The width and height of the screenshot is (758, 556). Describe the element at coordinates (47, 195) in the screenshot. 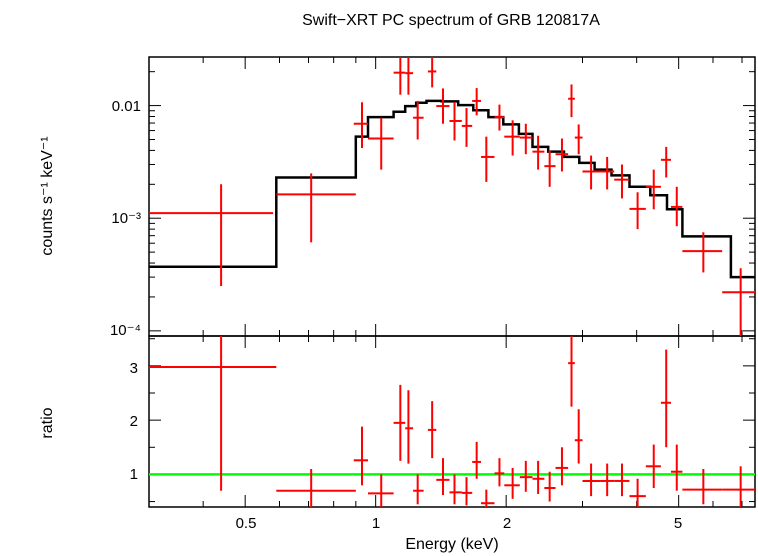

I see `spectrum-y-axis-label: counts s⁻¹ keV⁻¹` at that location.